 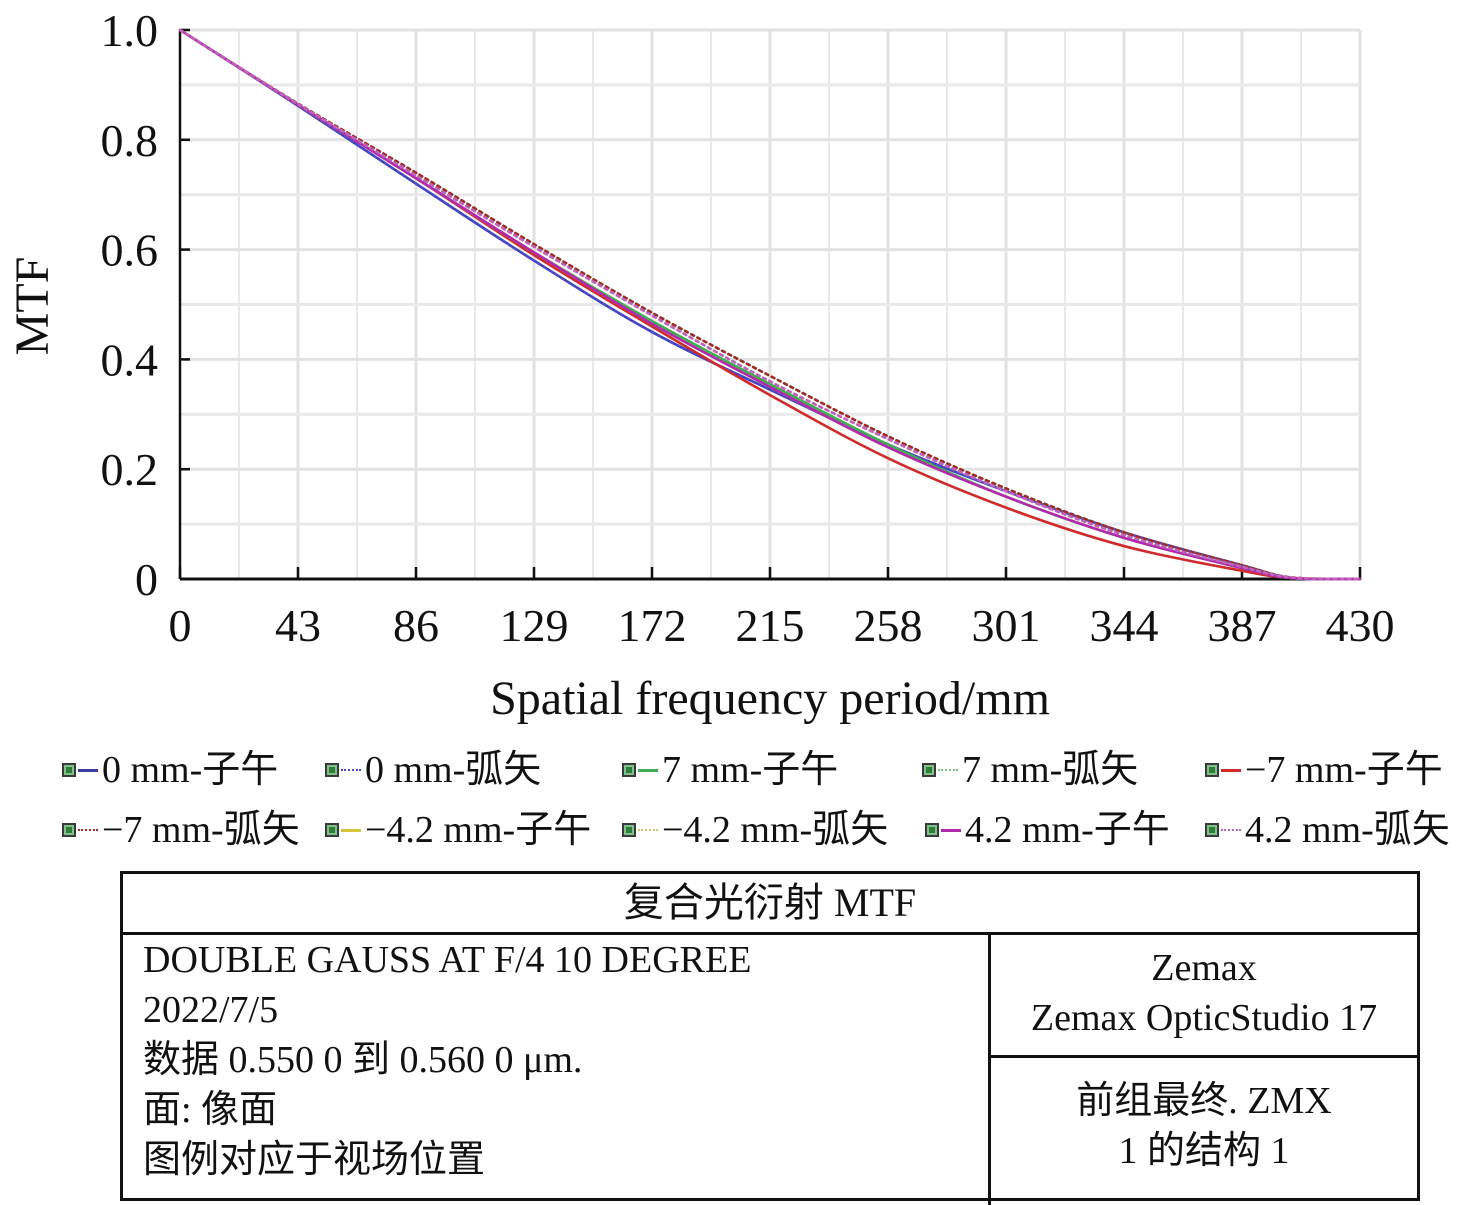 I want to click on legend-label: 0 mm-子午, so click(x=190, y=770).